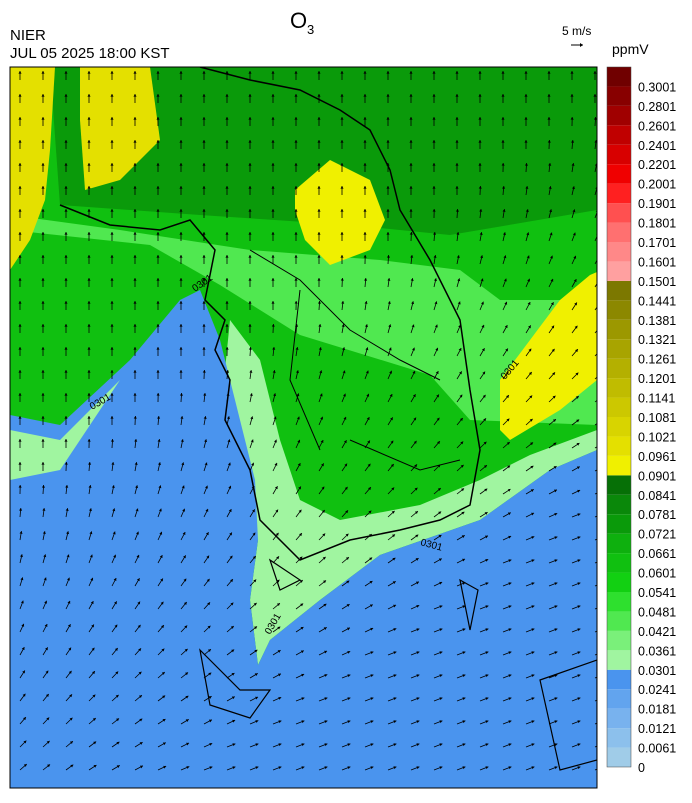 The width and height of the screenshot is (692, 803). What do you see at coordinates (657, 671) in the screenshot?
I see `colorbar-label: 0.0301` at bounding box center [657, 671].